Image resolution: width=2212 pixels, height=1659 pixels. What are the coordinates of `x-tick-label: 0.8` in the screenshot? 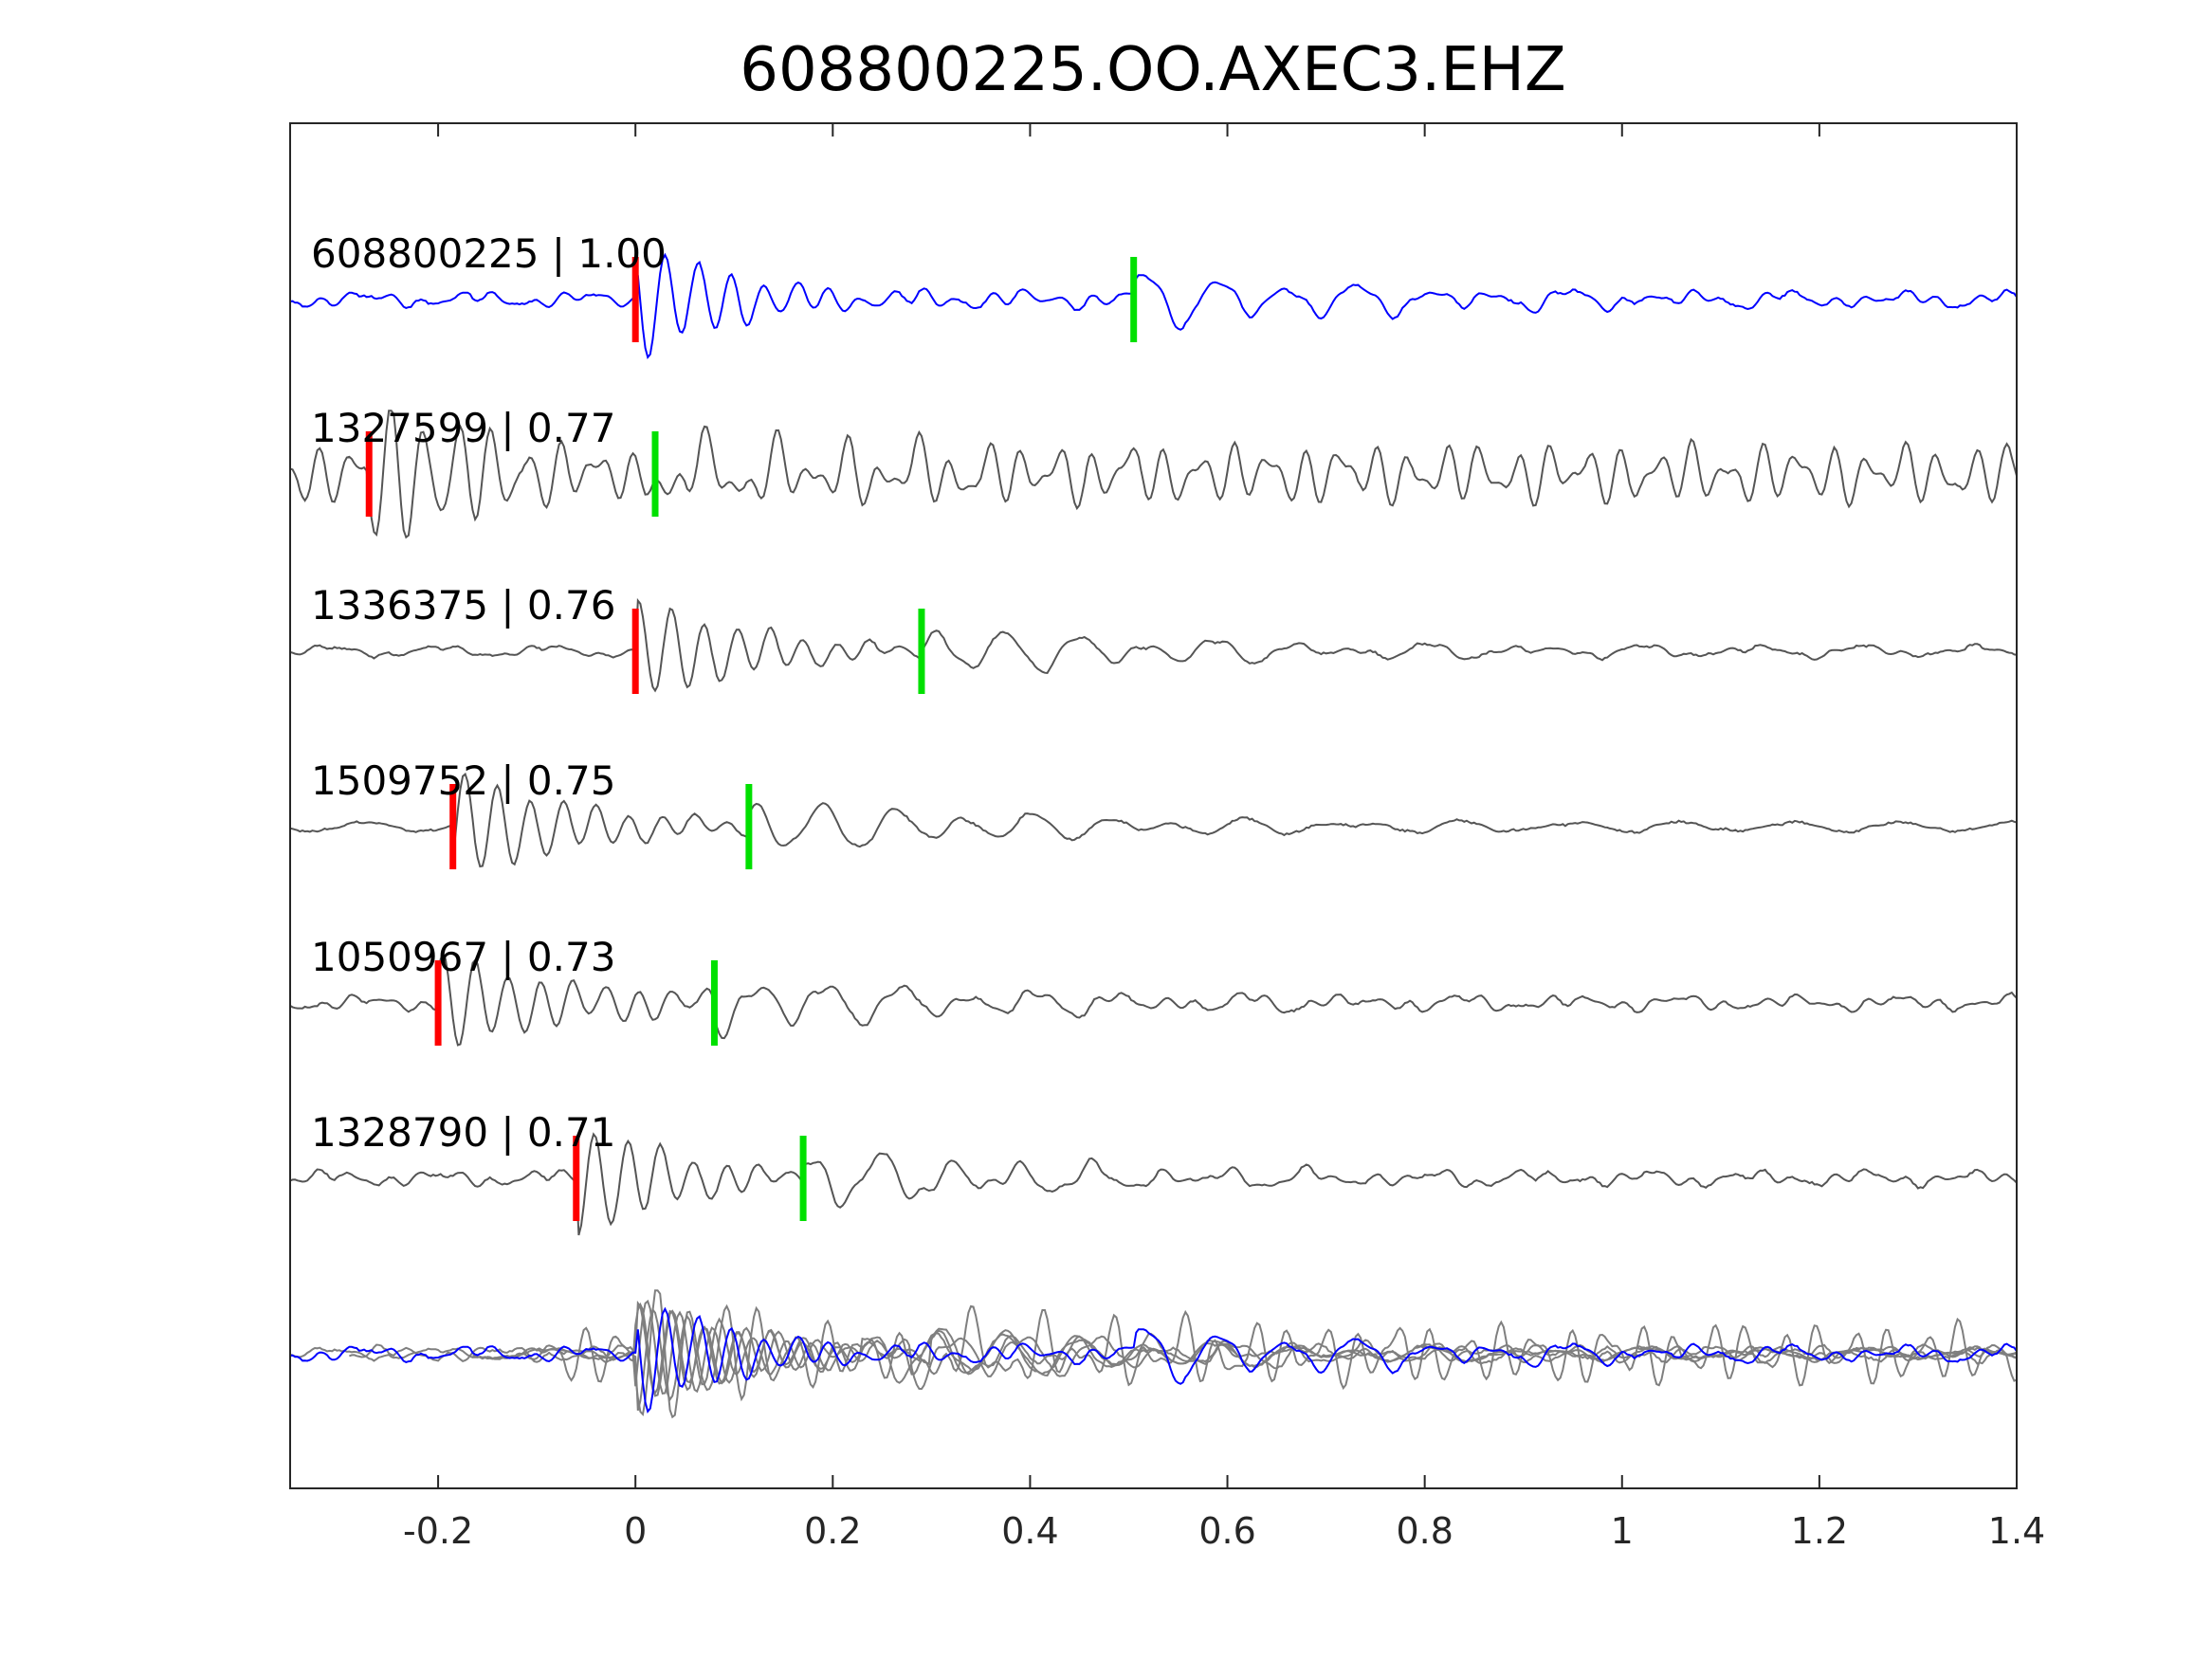 It's located at (1424, 1531).